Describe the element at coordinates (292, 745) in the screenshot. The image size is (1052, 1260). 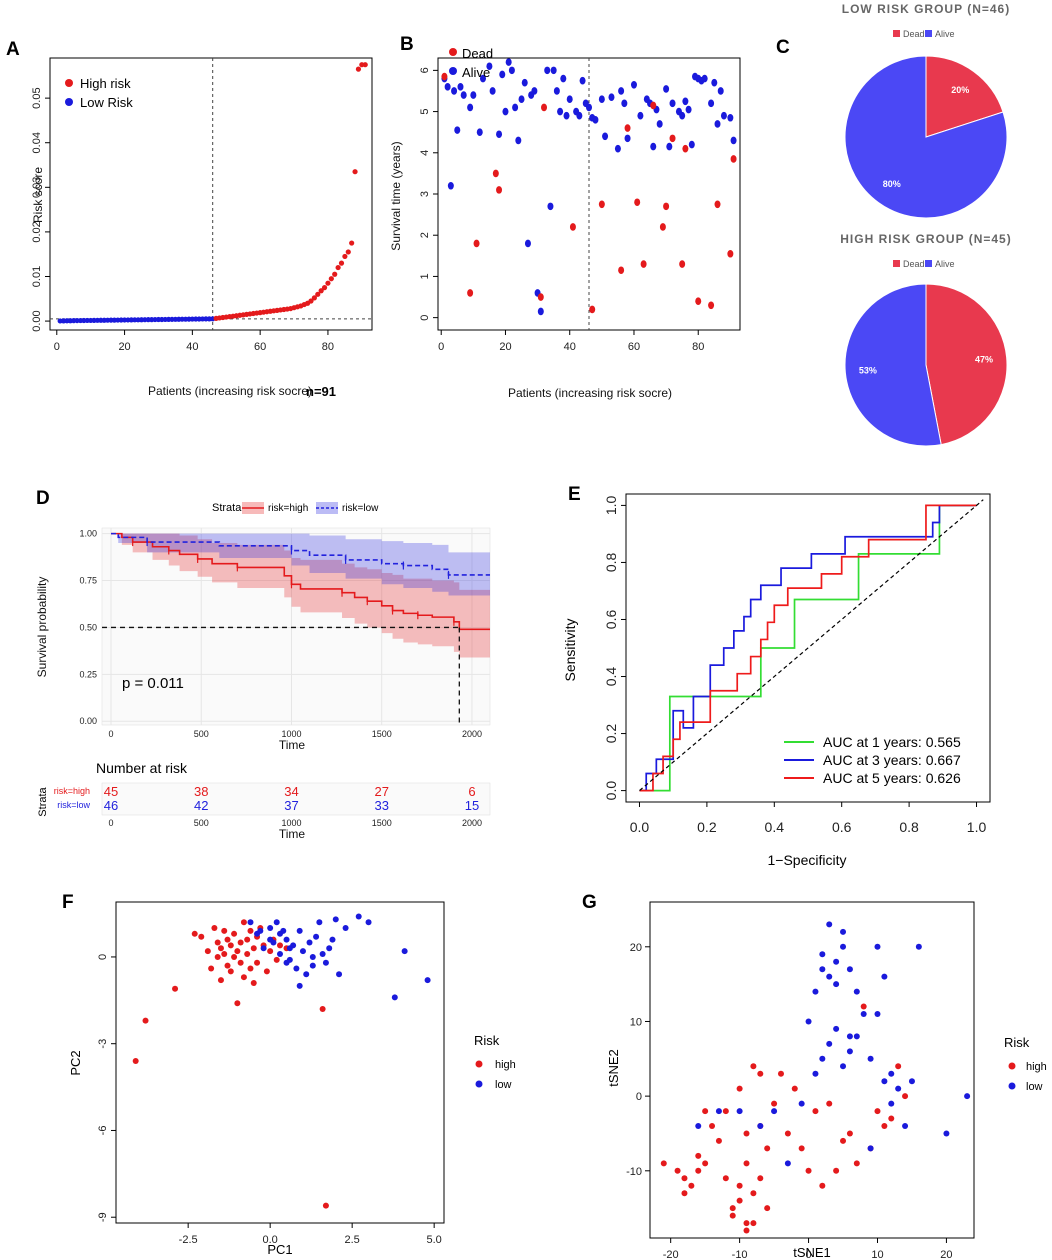
I see `km-xlabel: Time` at that location.